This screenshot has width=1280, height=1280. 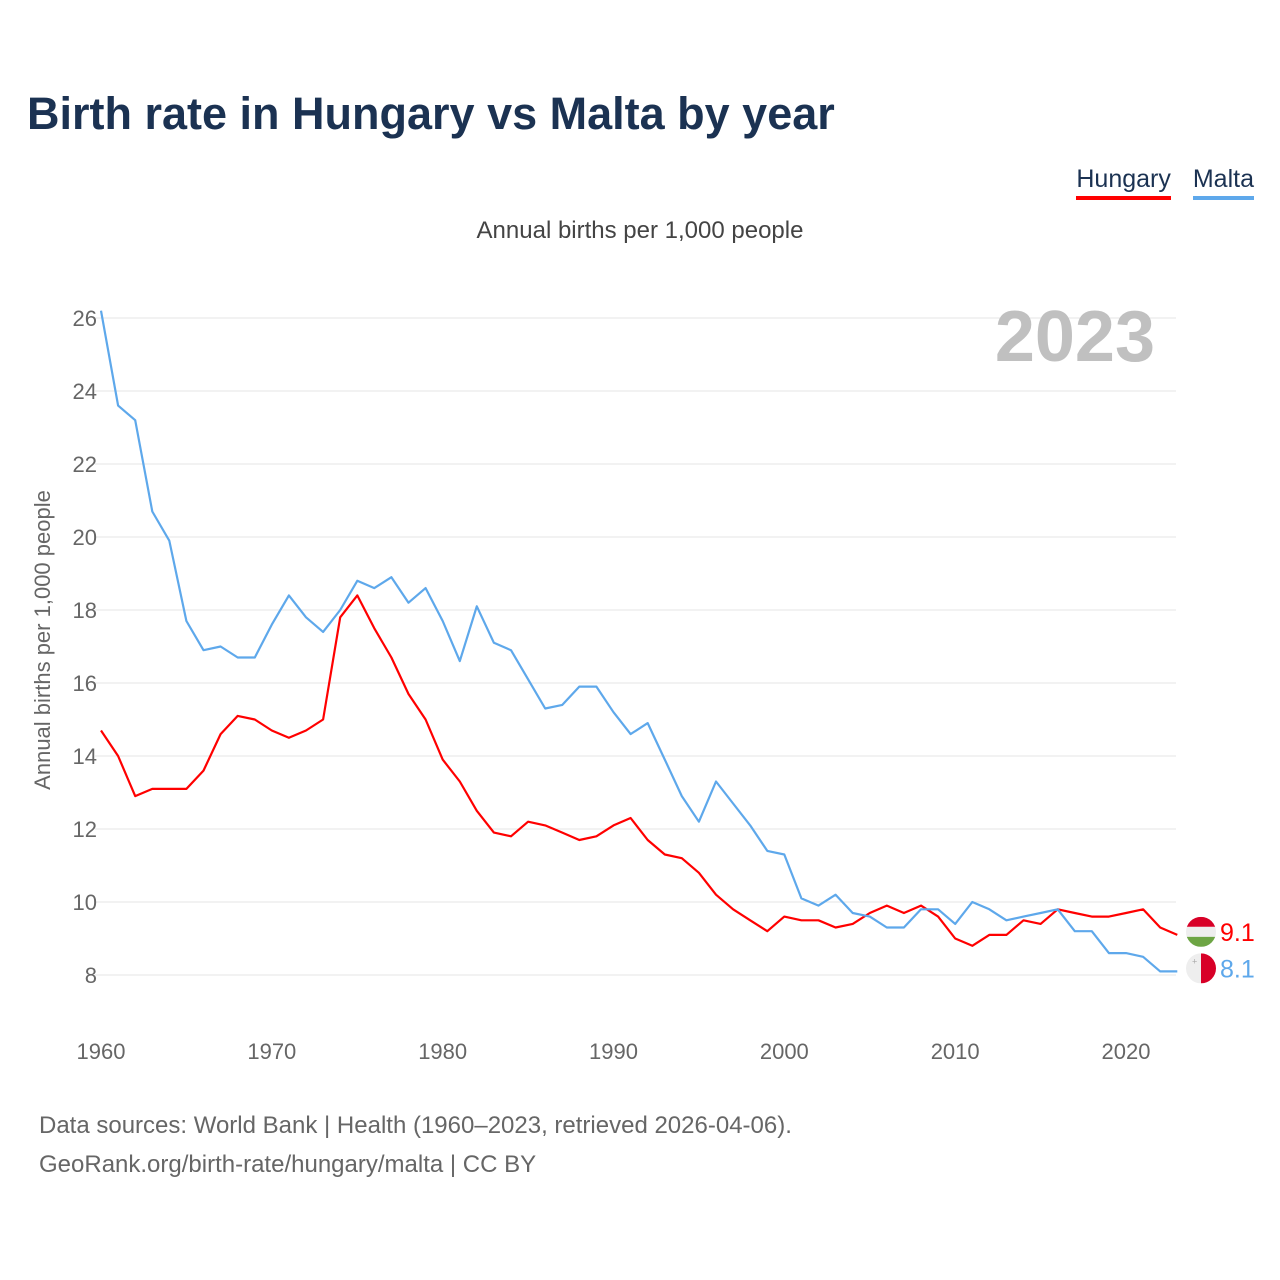 What do you see at coordinates (85, 756) in the screenshot?
I see `y-tick-label: 14` at bounding box center [85, 756].